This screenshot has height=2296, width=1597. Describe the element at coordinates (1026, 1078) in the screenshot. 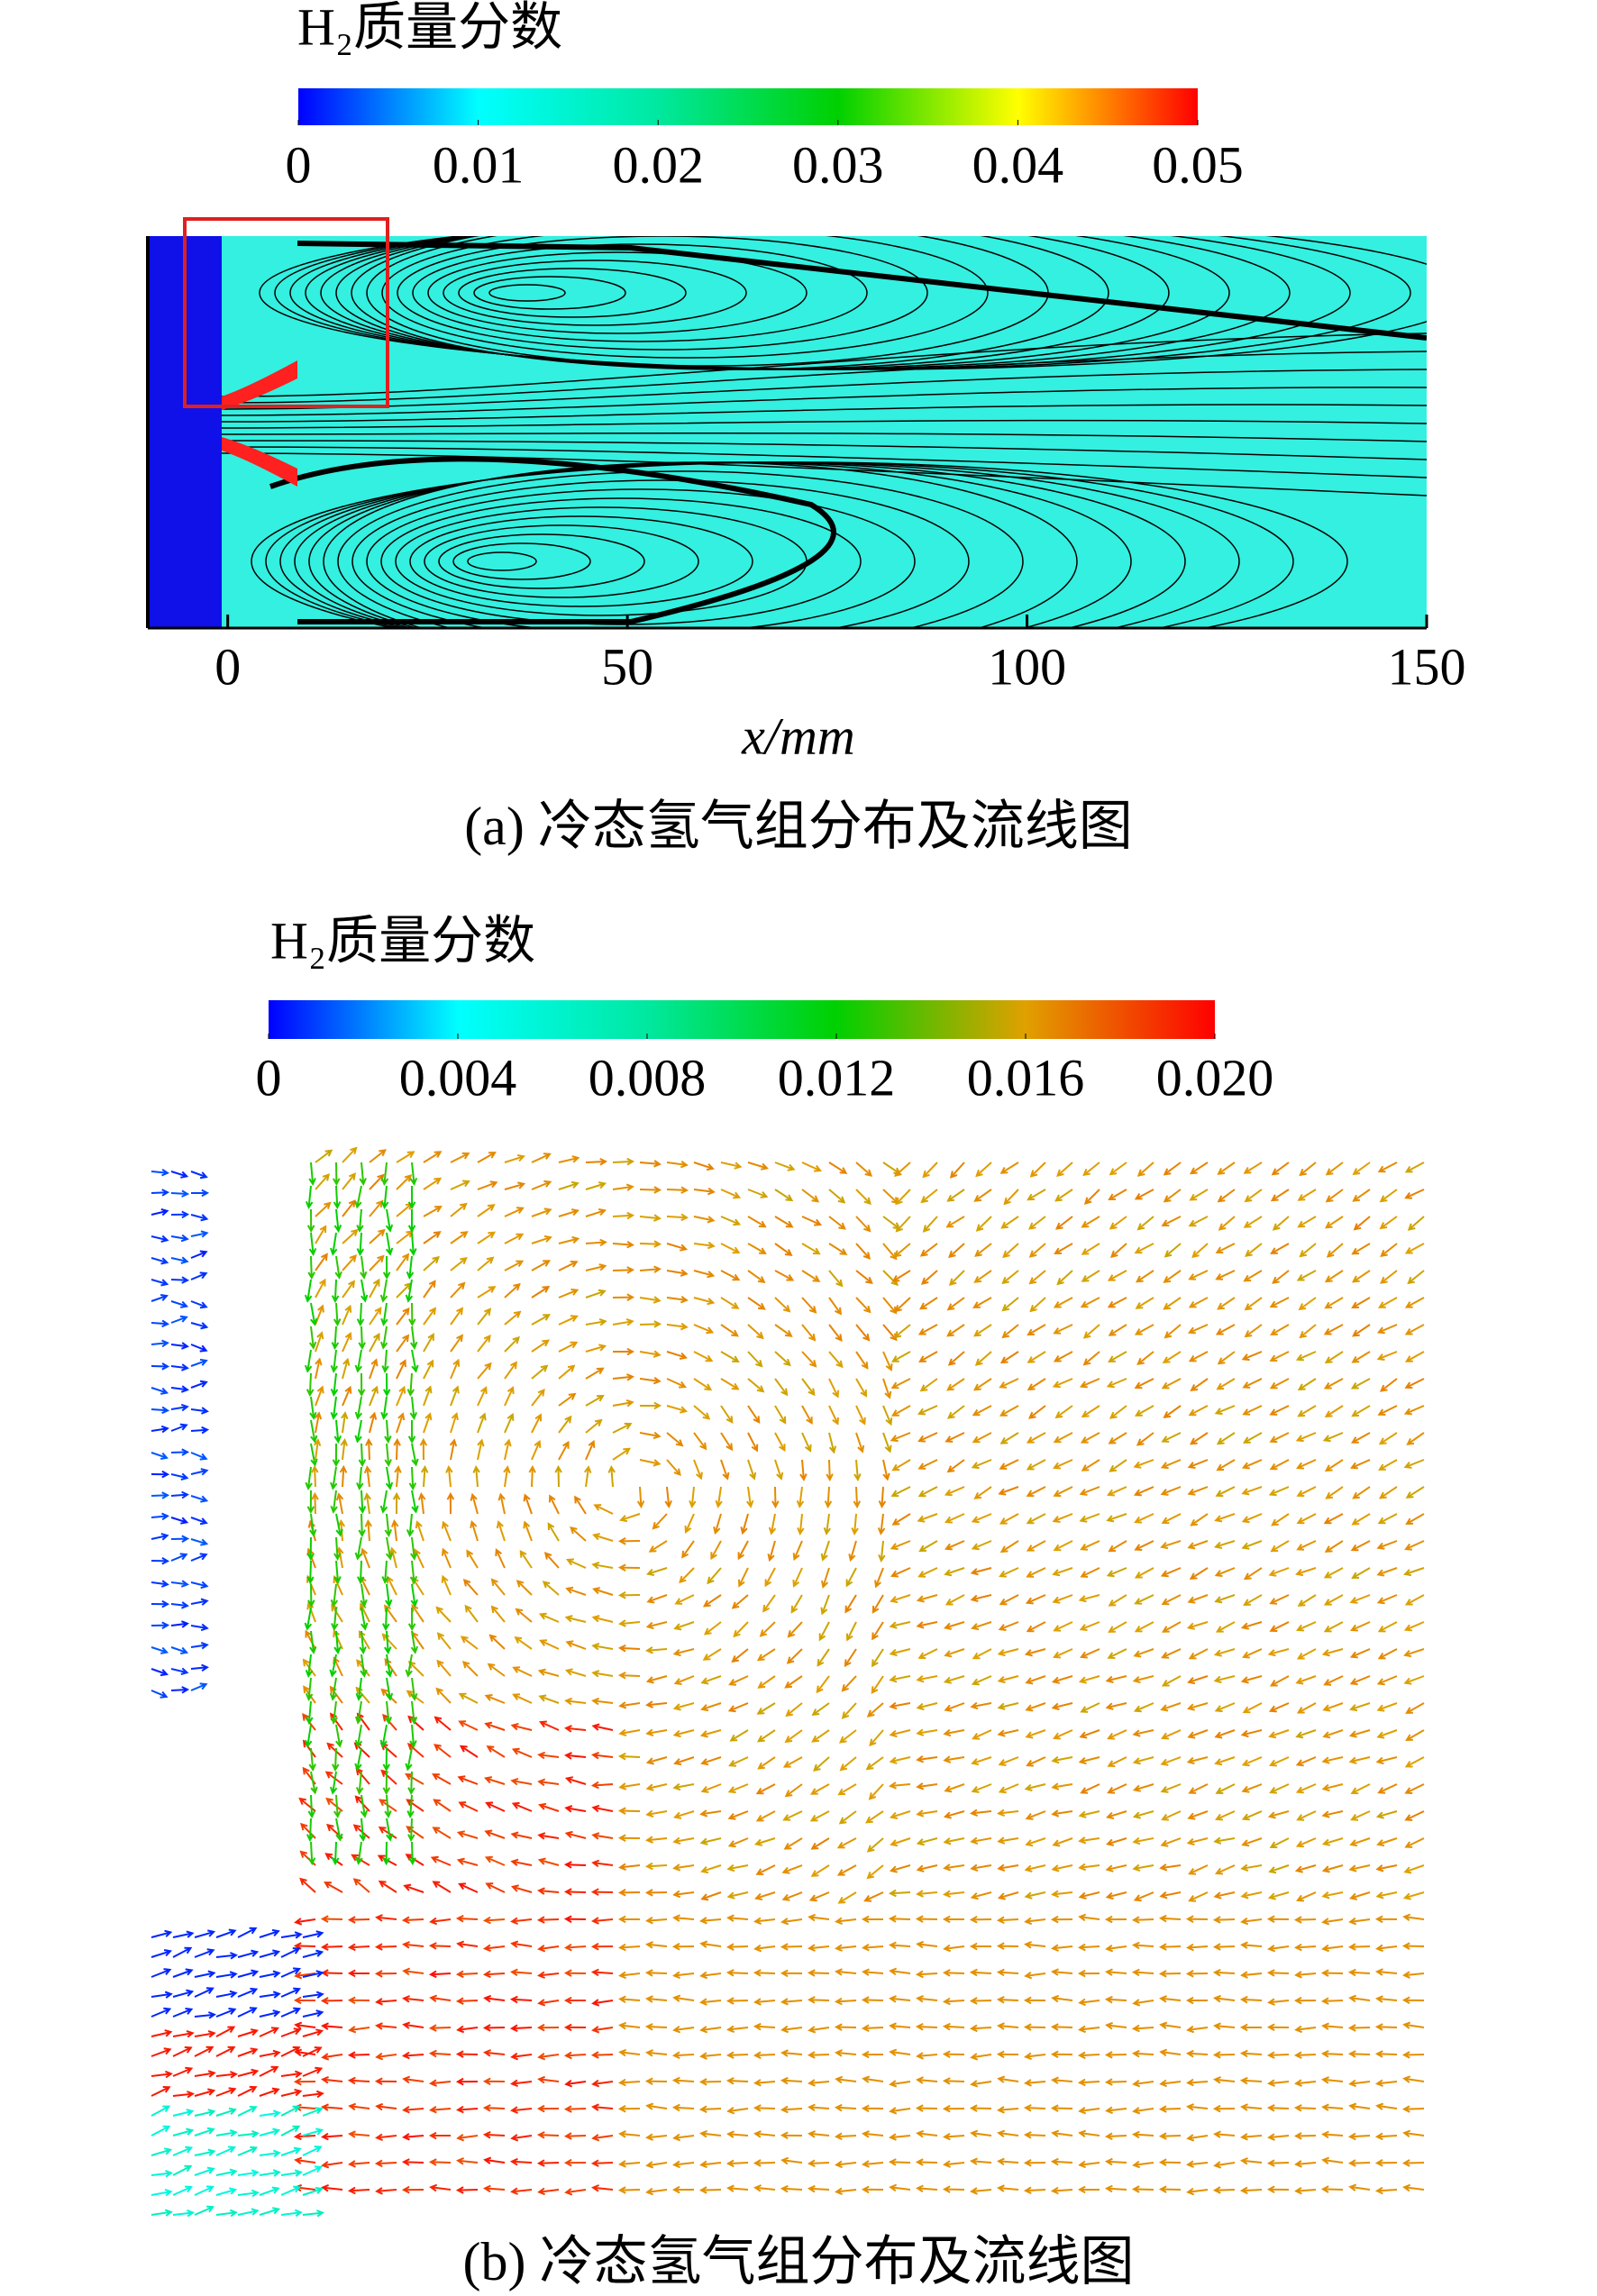

I see `colorbar-tick-label: 0.016` at that location.